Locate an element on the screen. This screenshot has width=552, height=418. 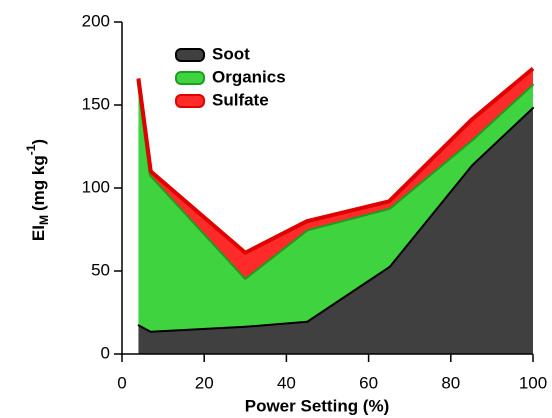
legend-label: Sulfate is located at coordinates (240, 99).